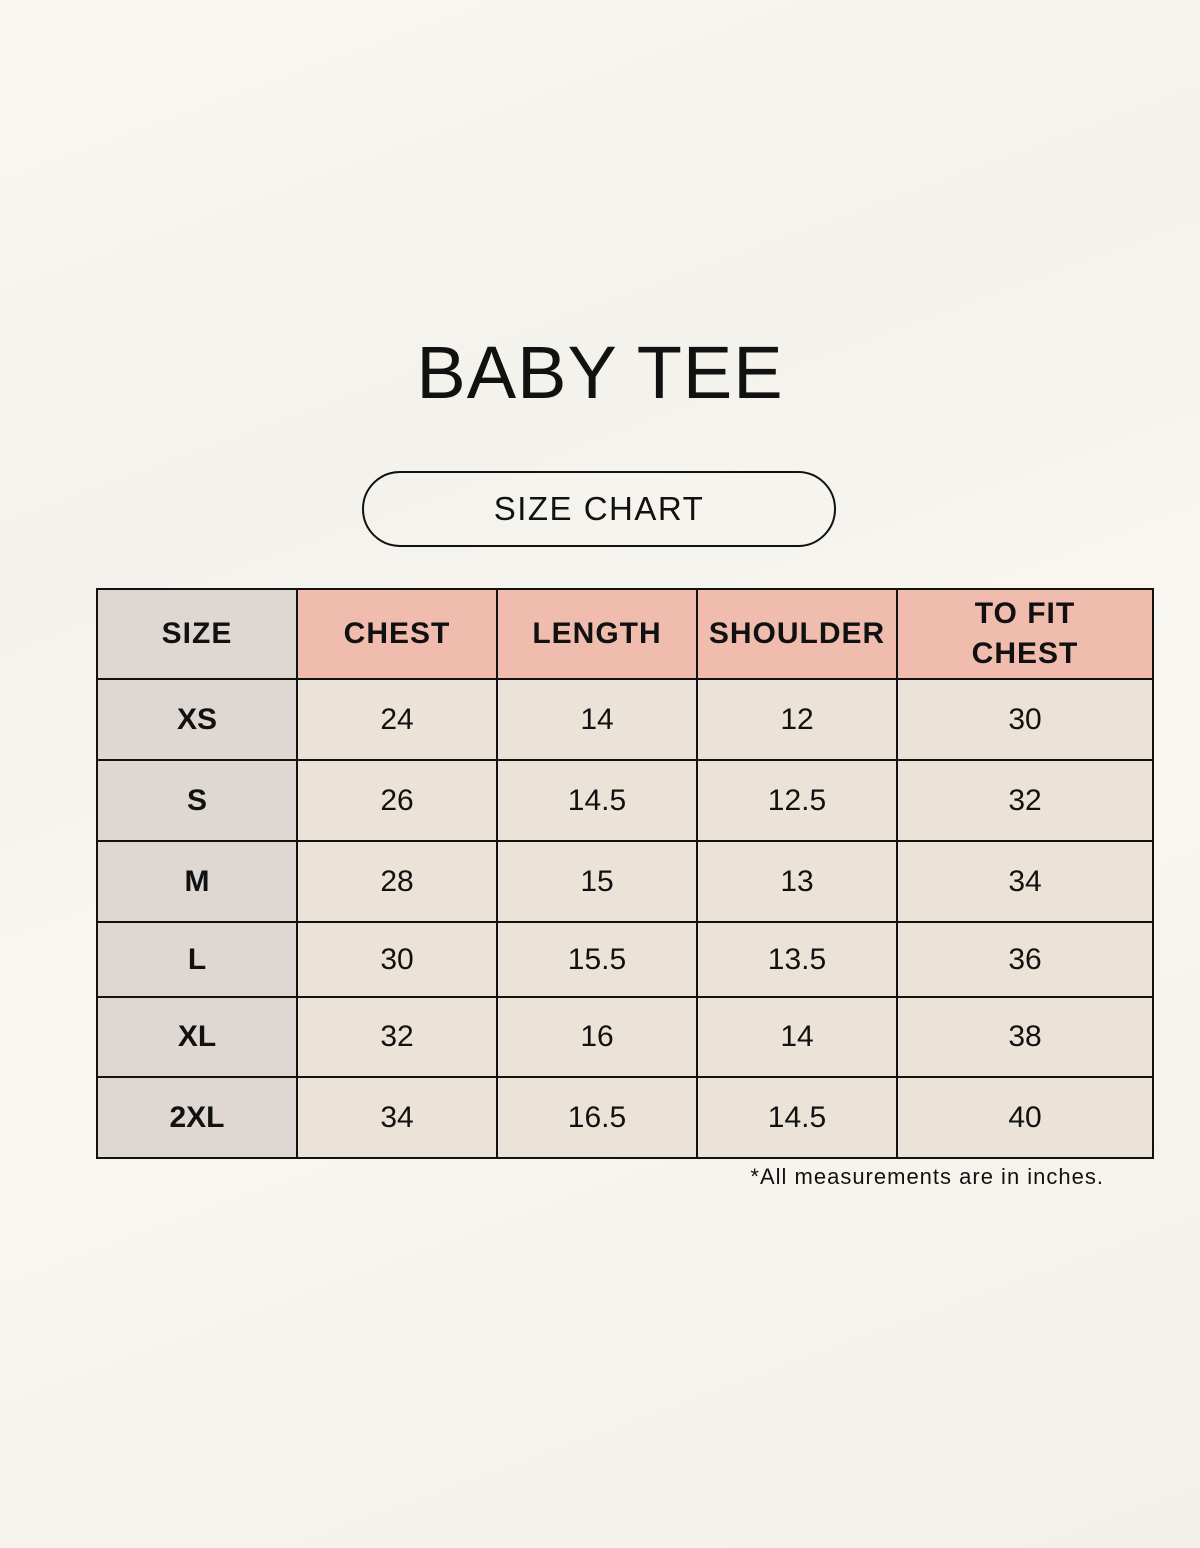 The width and height of the screenshot is (1200, 1548). I want to click on value-cell: 12, so click(797, 719).